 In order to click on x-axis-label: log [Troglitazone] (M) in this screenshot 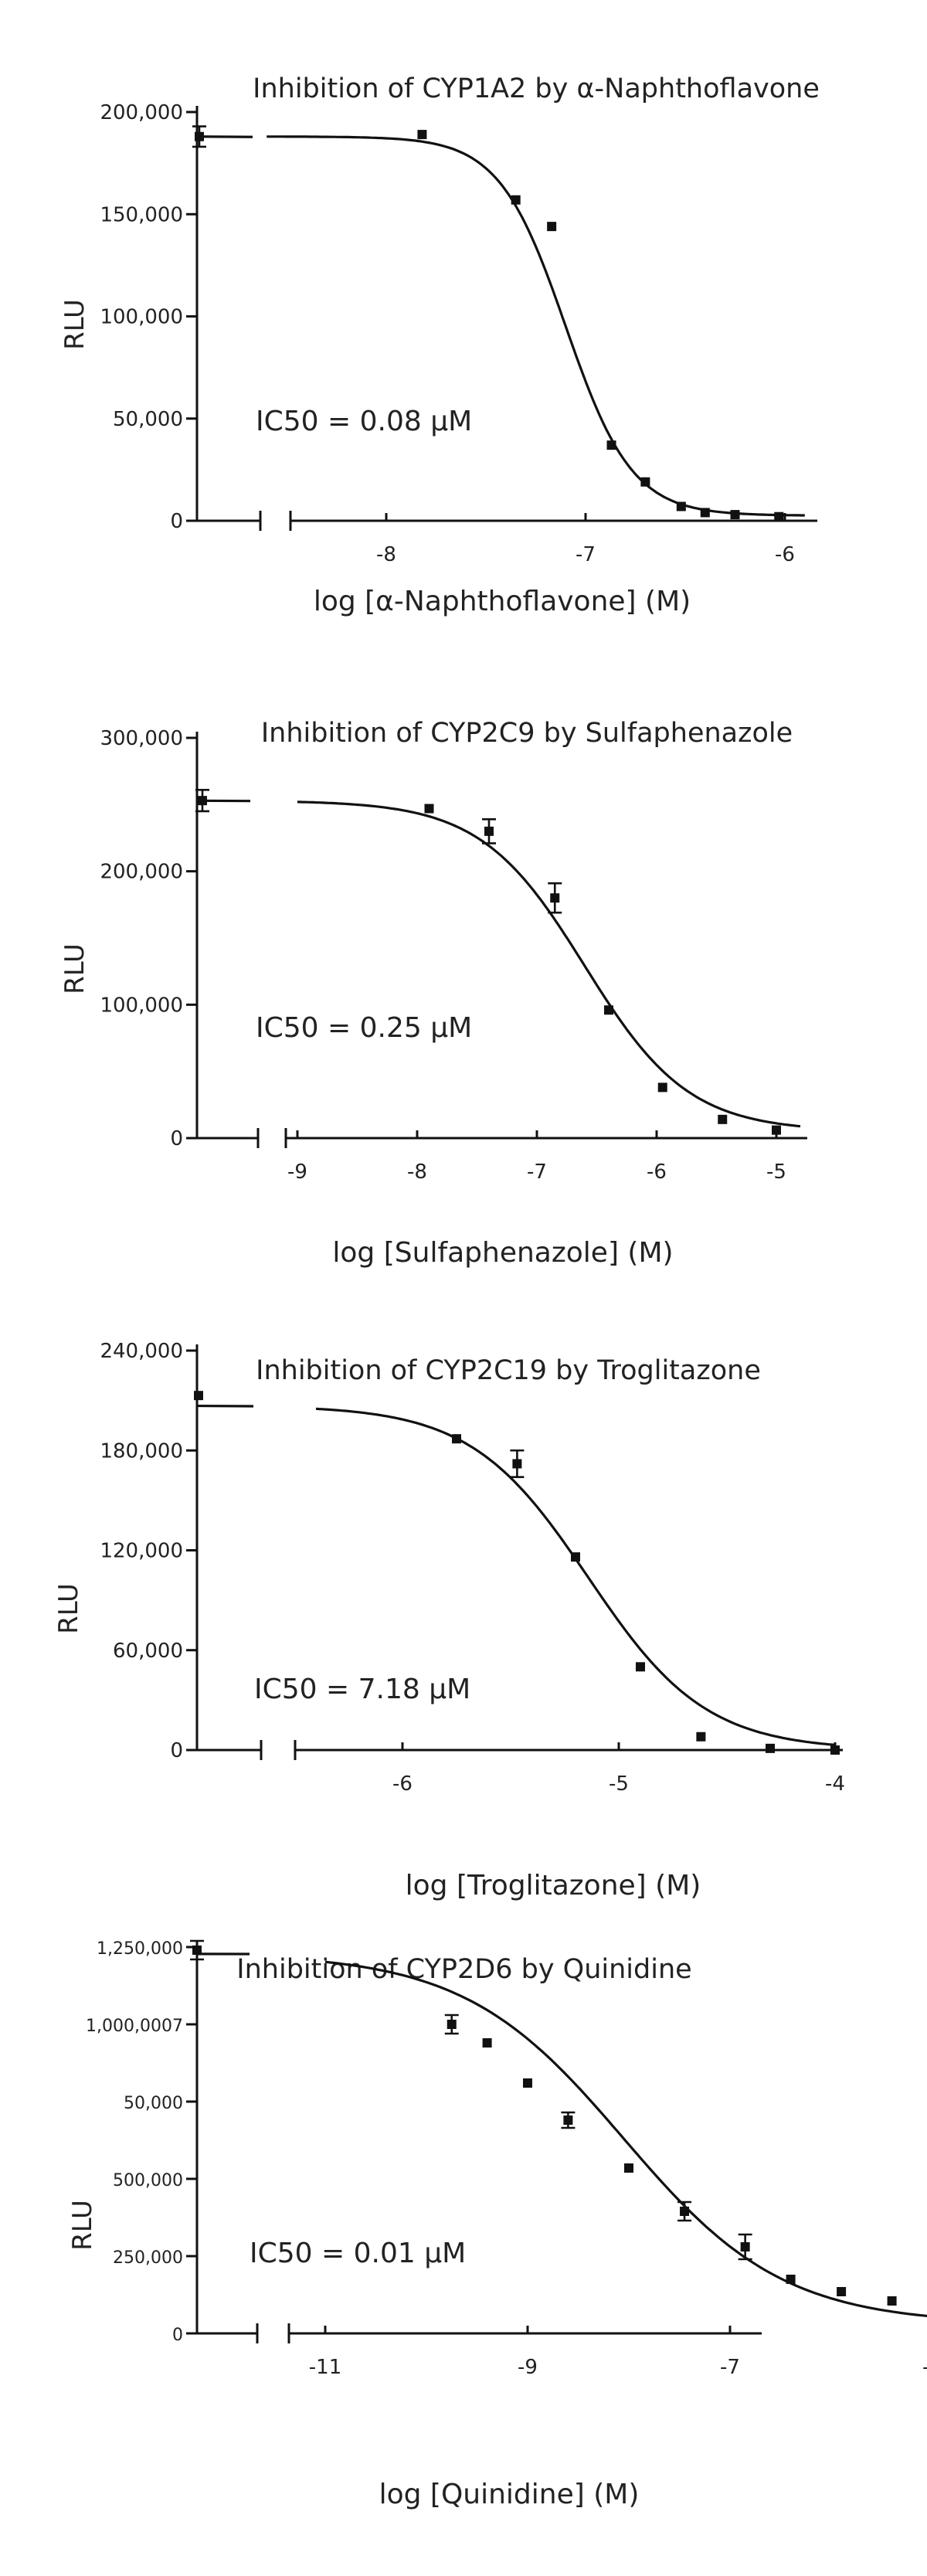, I will do `click(553, 1885)`.